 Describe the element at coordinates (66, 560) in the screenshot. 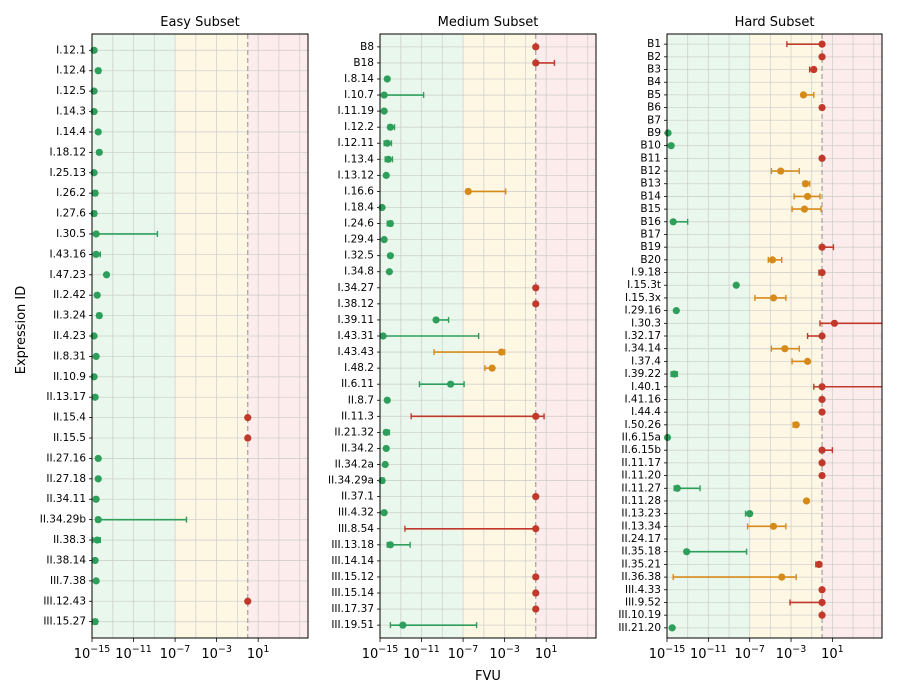

I see `ytick-label: II.38.14` at that location.